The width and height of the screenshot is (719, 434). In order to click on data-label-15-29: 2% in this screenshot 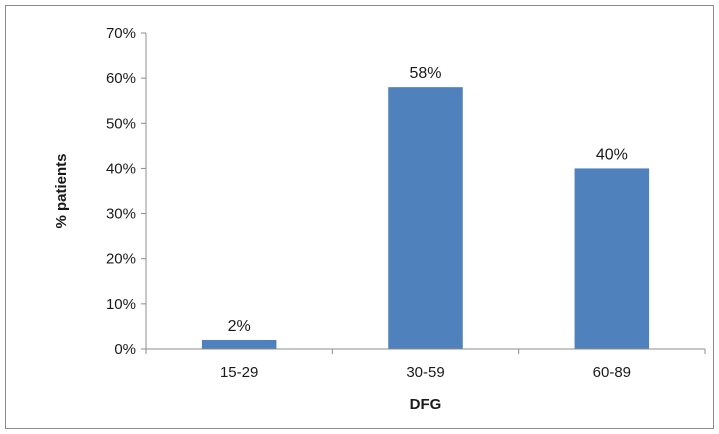, I will do `click(239, 326)`.